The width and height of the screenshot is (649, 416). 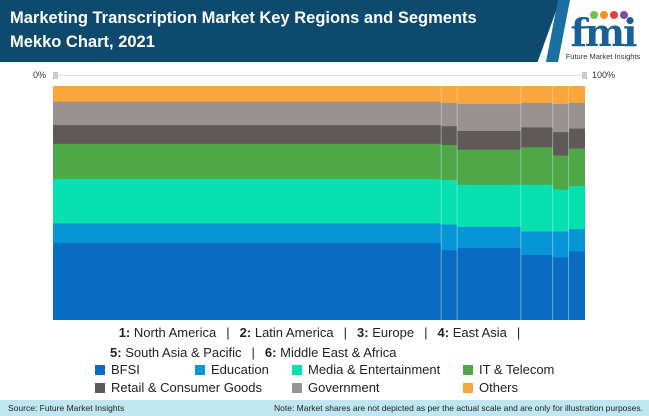 I want to click on legend-item-government: Government, so click(x=336, y=387).